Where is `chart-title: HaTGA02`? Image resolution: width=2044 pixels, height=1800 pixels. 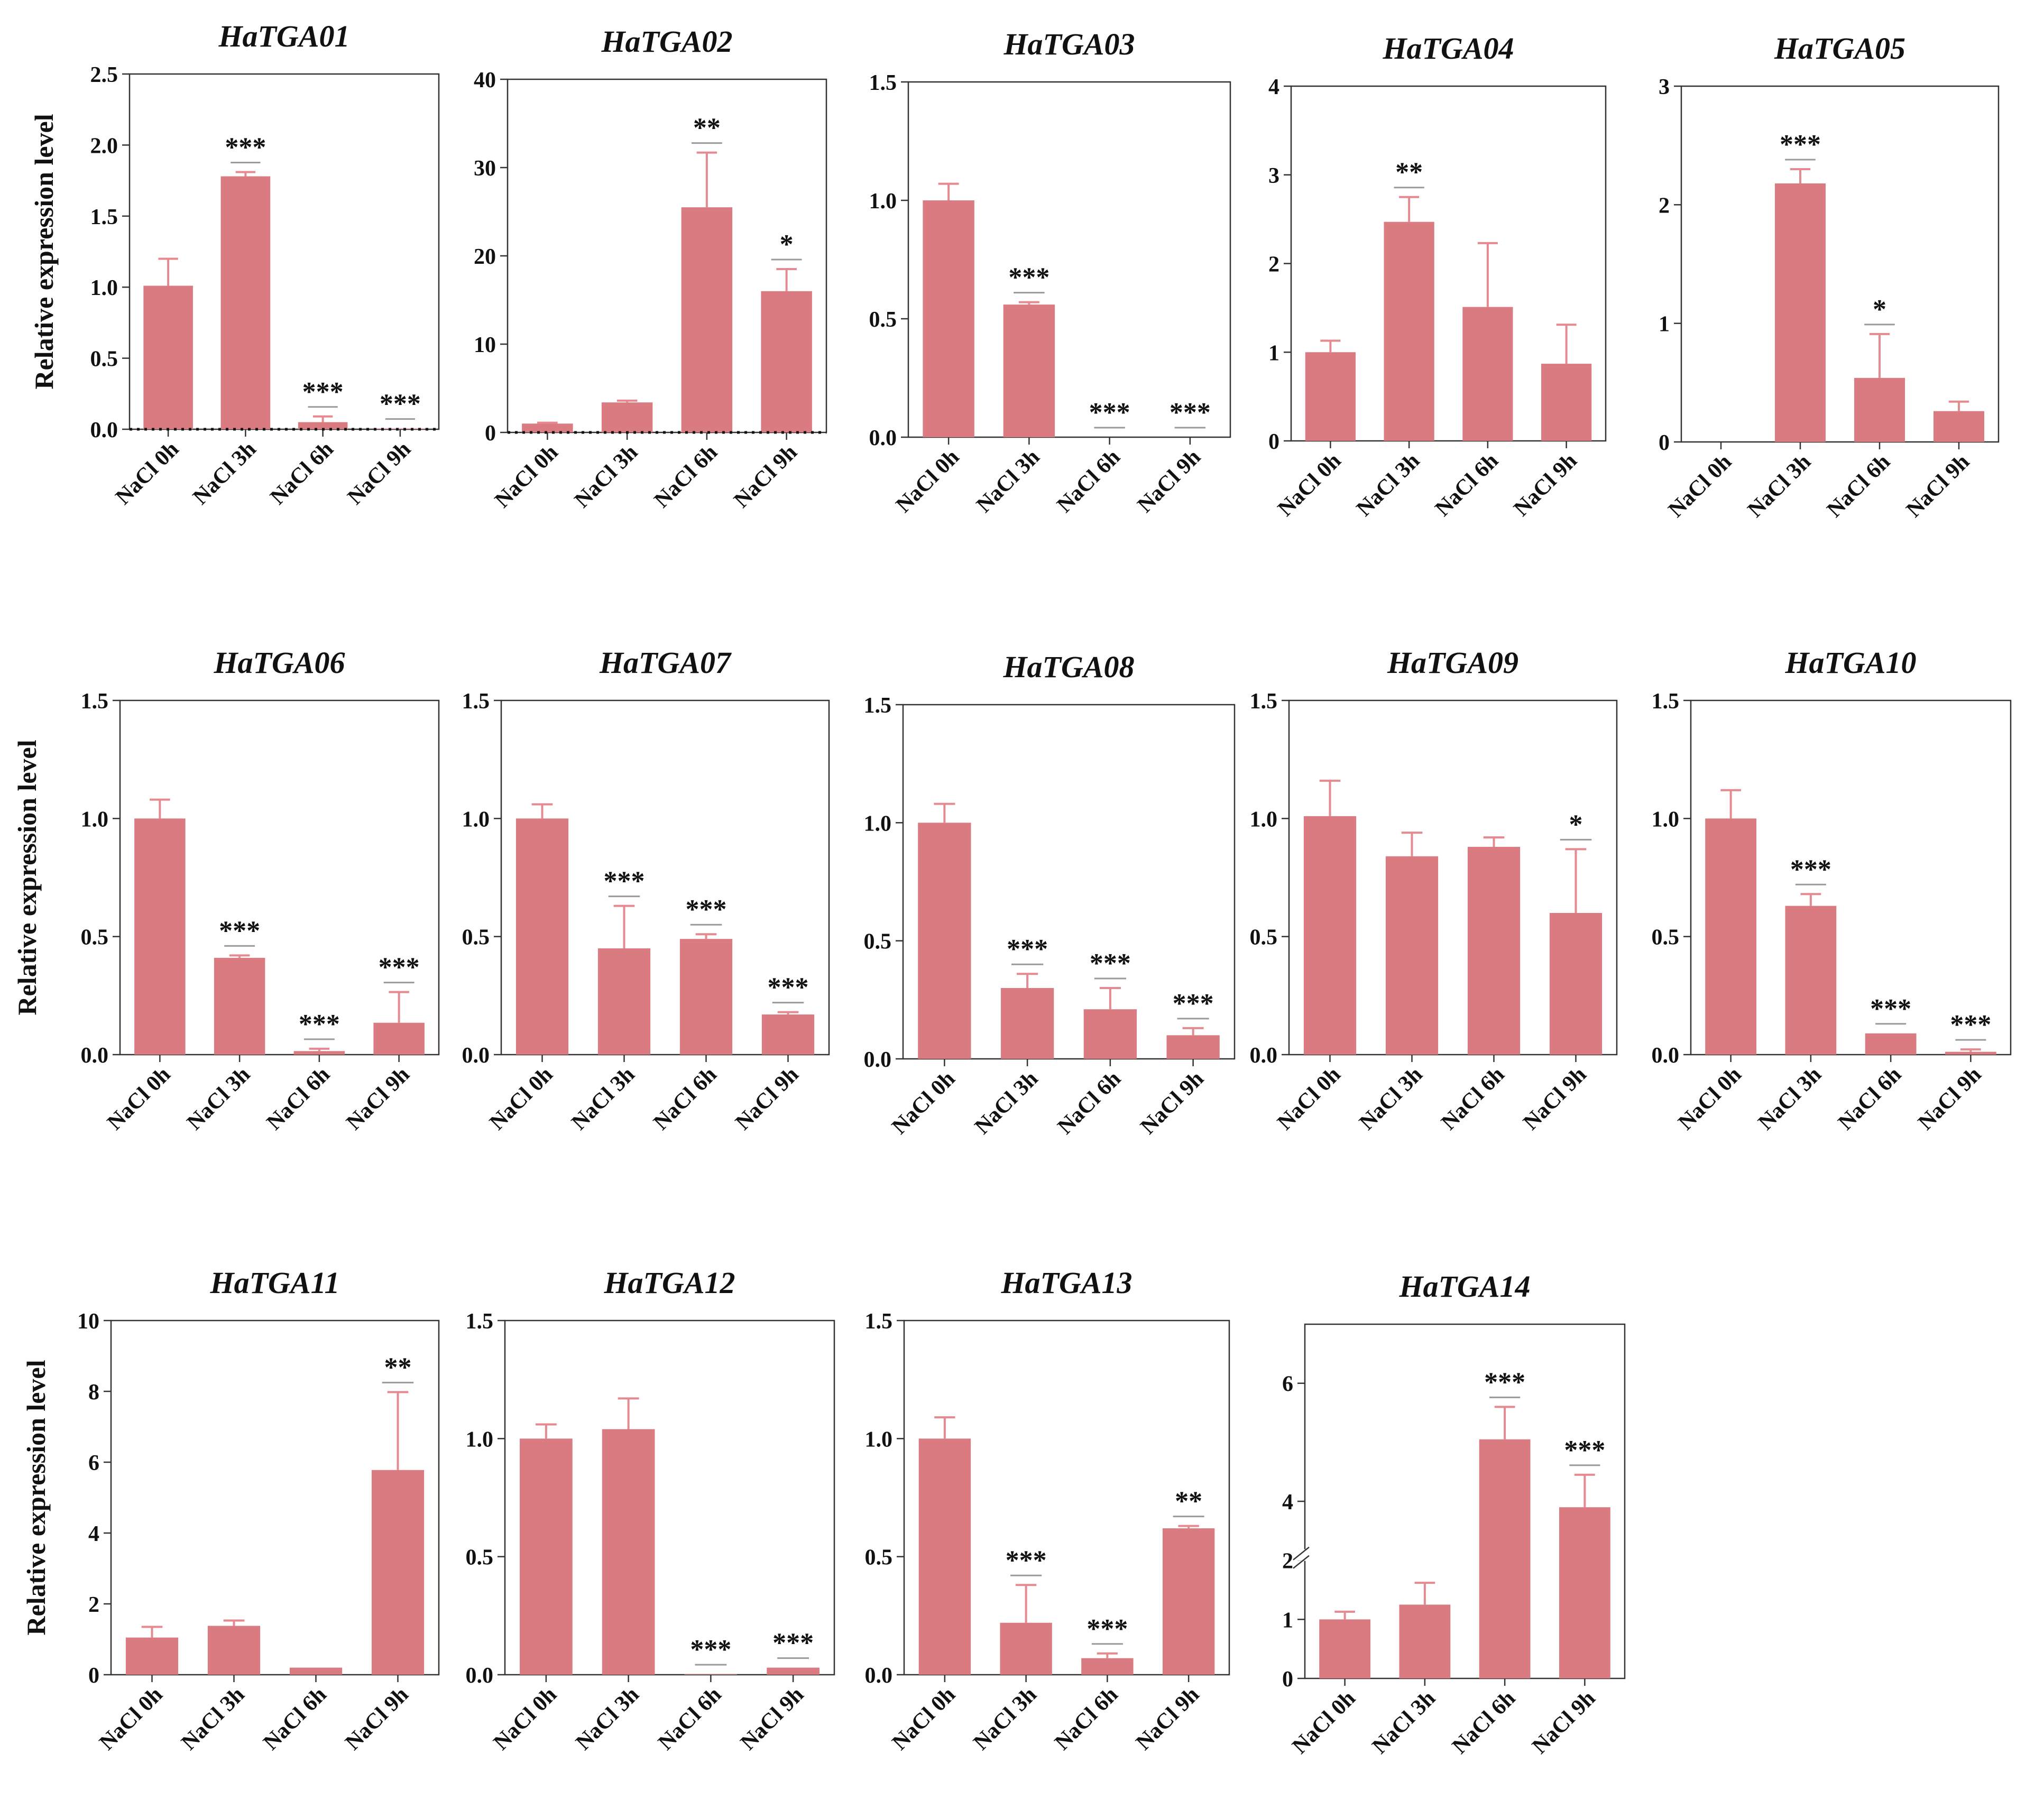 chart-title: HaTGA02 is located at coordinates (666, 41).